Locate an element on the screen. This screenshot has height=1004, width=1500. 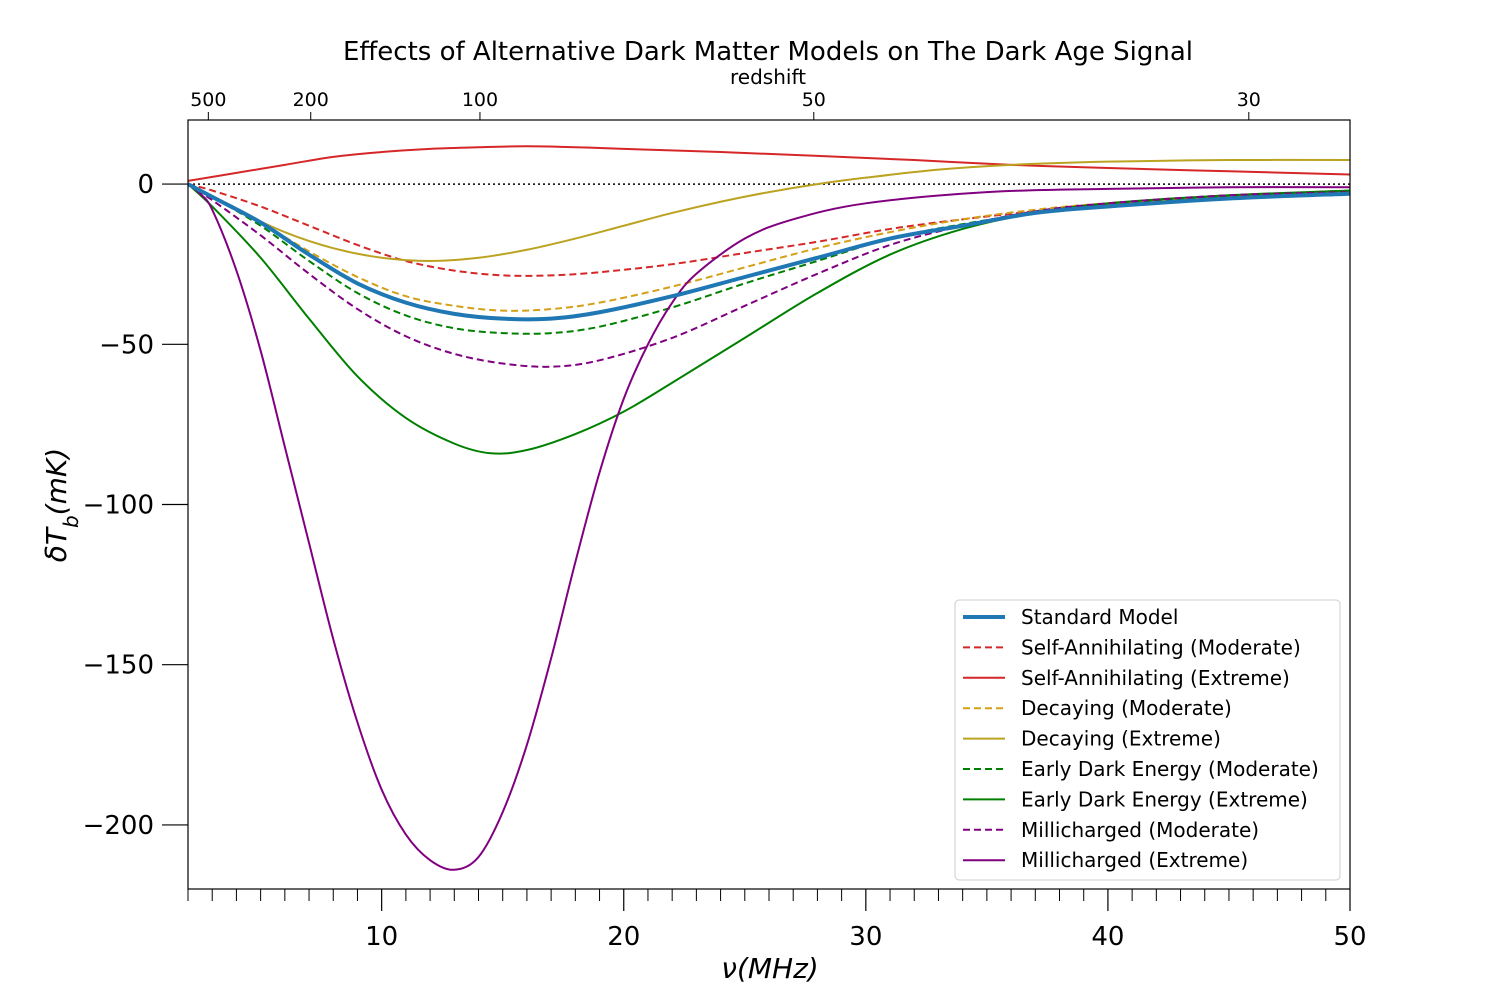
legend-label-1: Self-Annihilating (Moderate) is located at coordinates (1161, 647).